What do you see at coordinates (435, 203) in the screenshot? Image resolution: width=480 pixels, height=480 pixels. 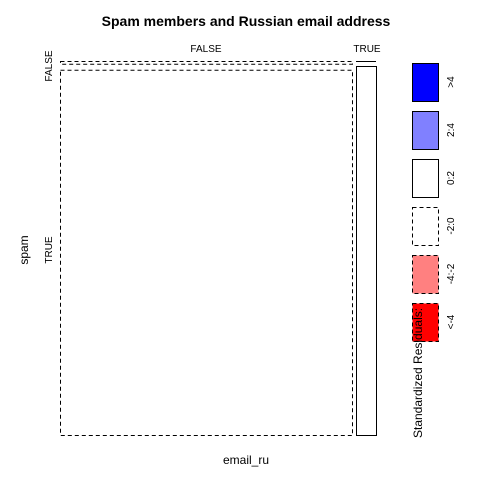 I see `residual-legend: >4 2:4 0:2 -2:0 -4:-2 <-4` at bounding box center [435, 203].